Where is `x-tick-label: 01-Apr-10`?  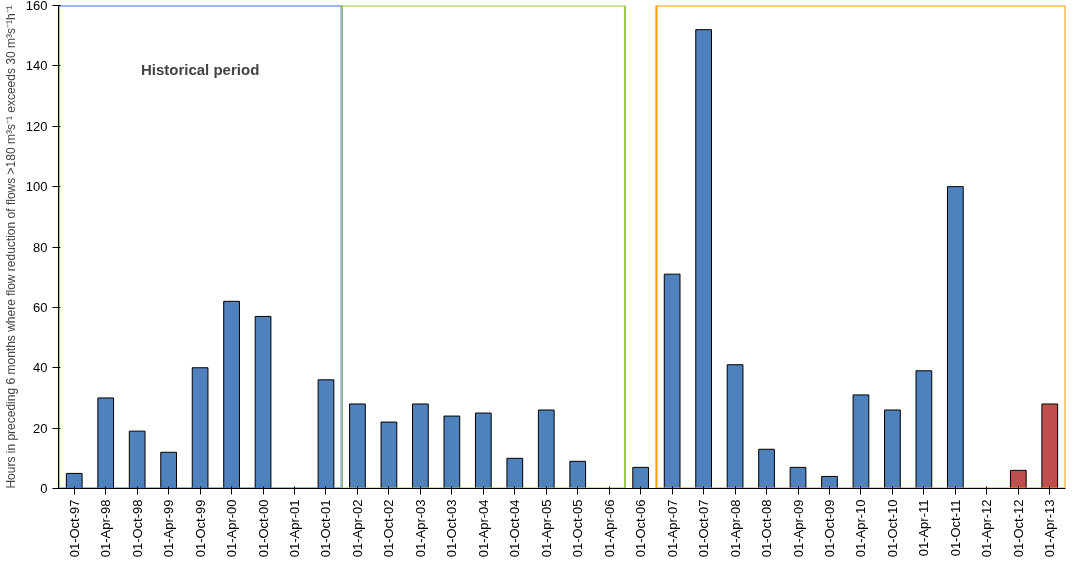
x-tick-label: 01-Apr-10 is located at coordinates (861, 528).